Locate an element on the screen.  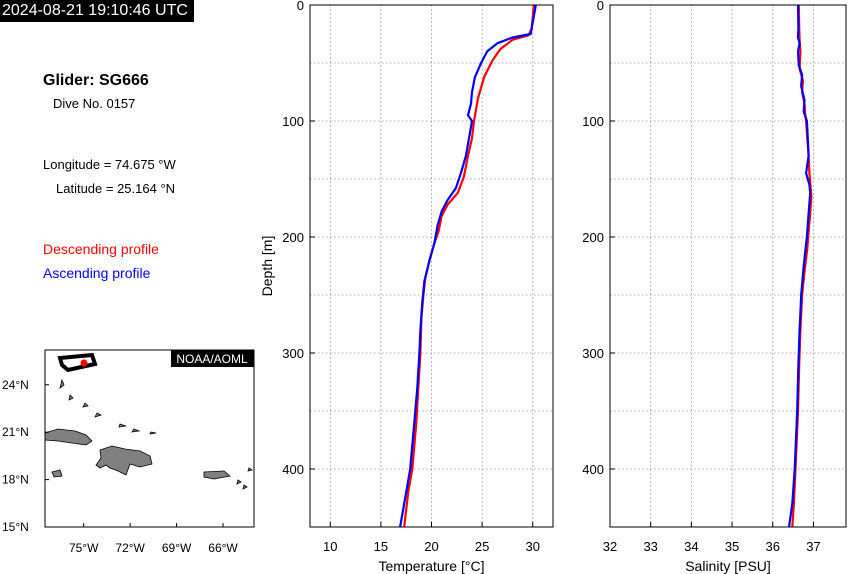
map-lon-label: 75°W is located at coordinates (84, 548).